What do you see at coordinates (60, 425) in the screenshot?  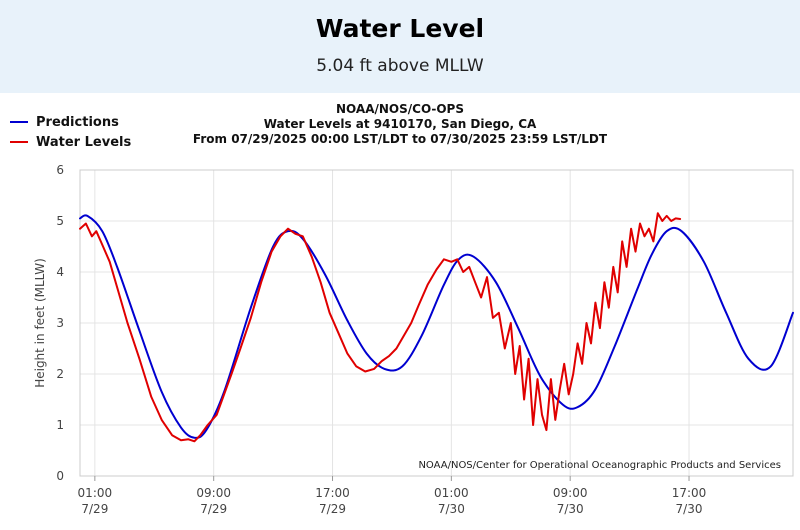 I see `y-tick-label: 1` at bounding box center [60, 425].